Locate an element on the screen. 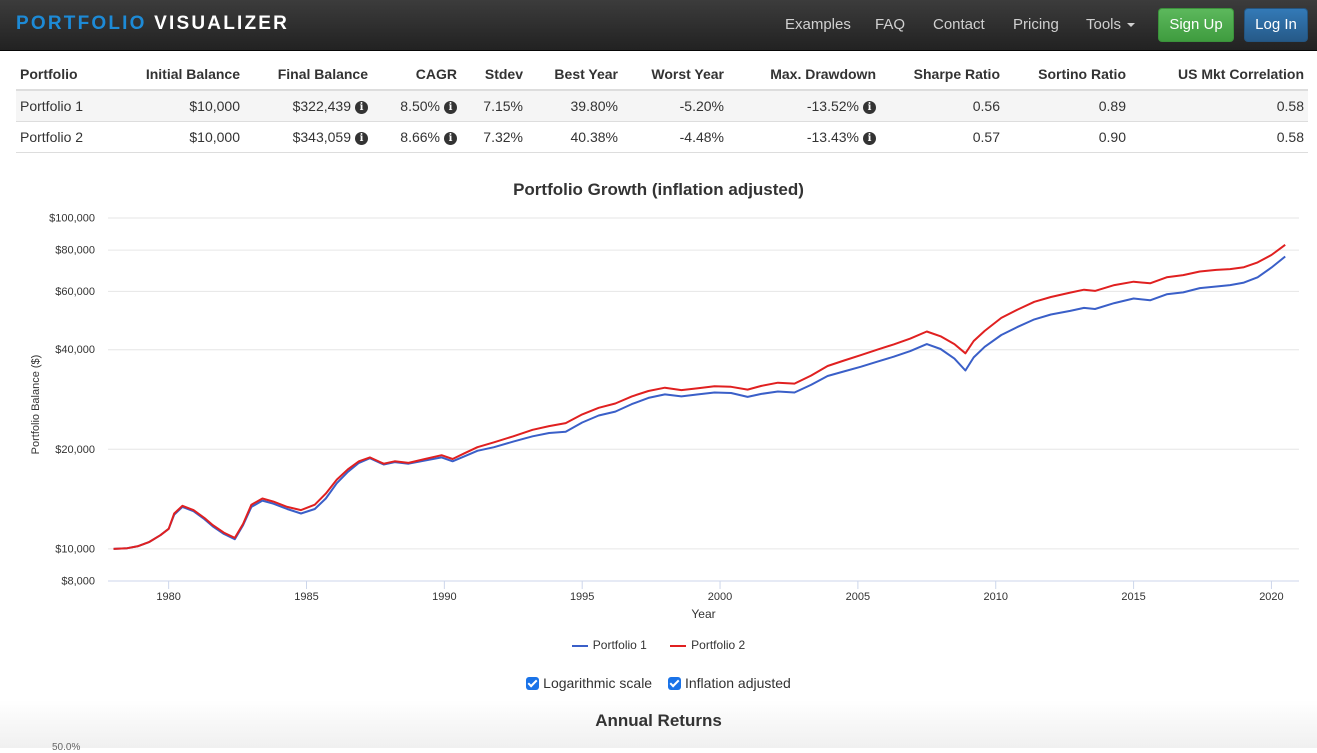 The width and height of the screenshot is (1317, 753). cell-stdev: 7.15% is located at coordinates (494, 106).